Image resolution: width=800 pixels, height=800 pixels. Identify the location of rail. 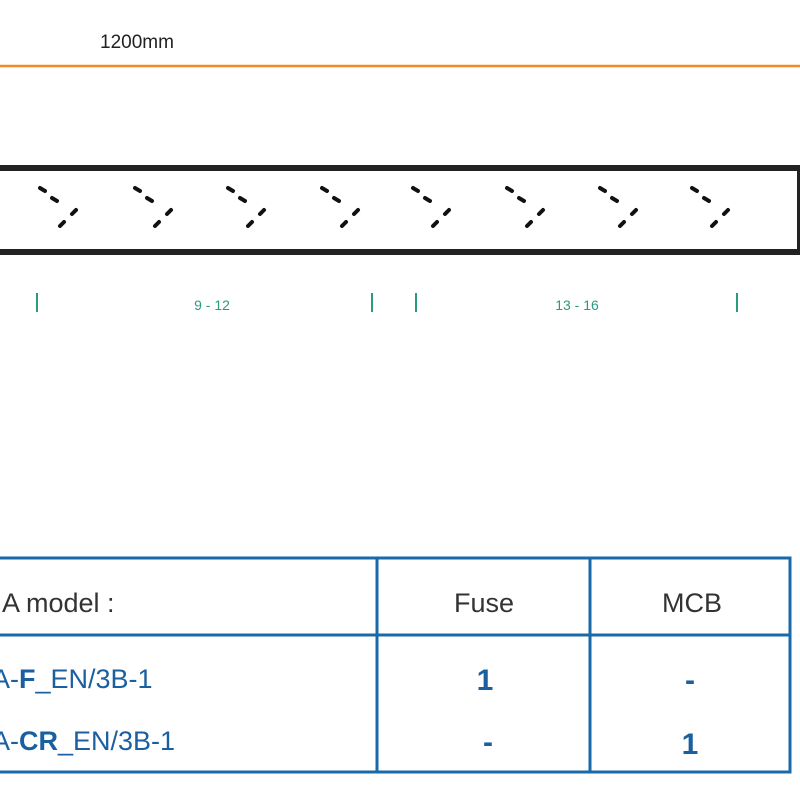
(400, 210).